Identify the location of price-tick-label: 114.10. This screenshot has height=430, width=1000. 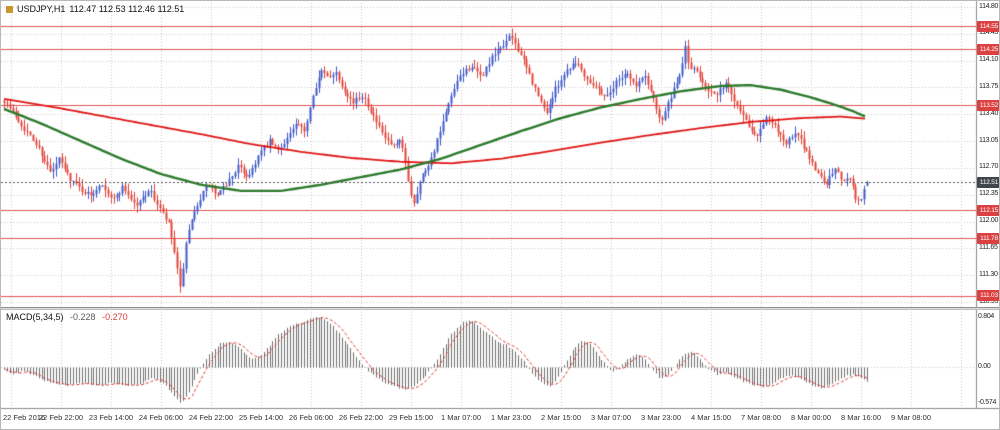
(989, 60).